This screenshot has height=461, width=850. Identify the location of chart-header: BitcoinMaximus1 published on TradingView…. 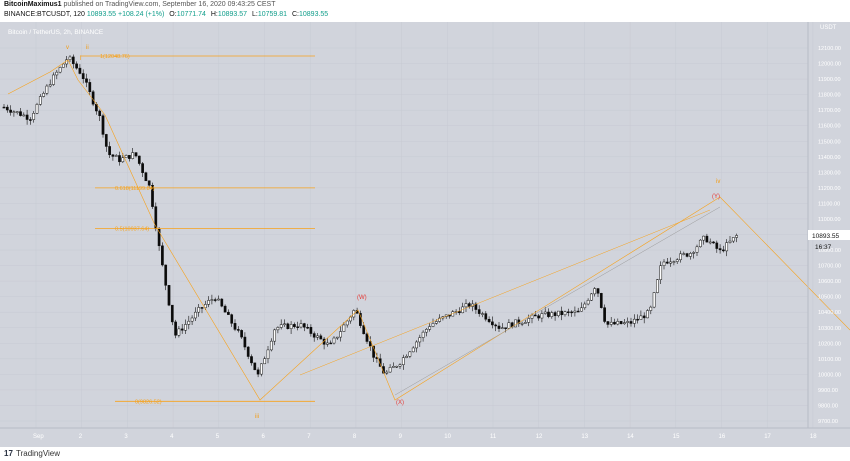
(425, 11).